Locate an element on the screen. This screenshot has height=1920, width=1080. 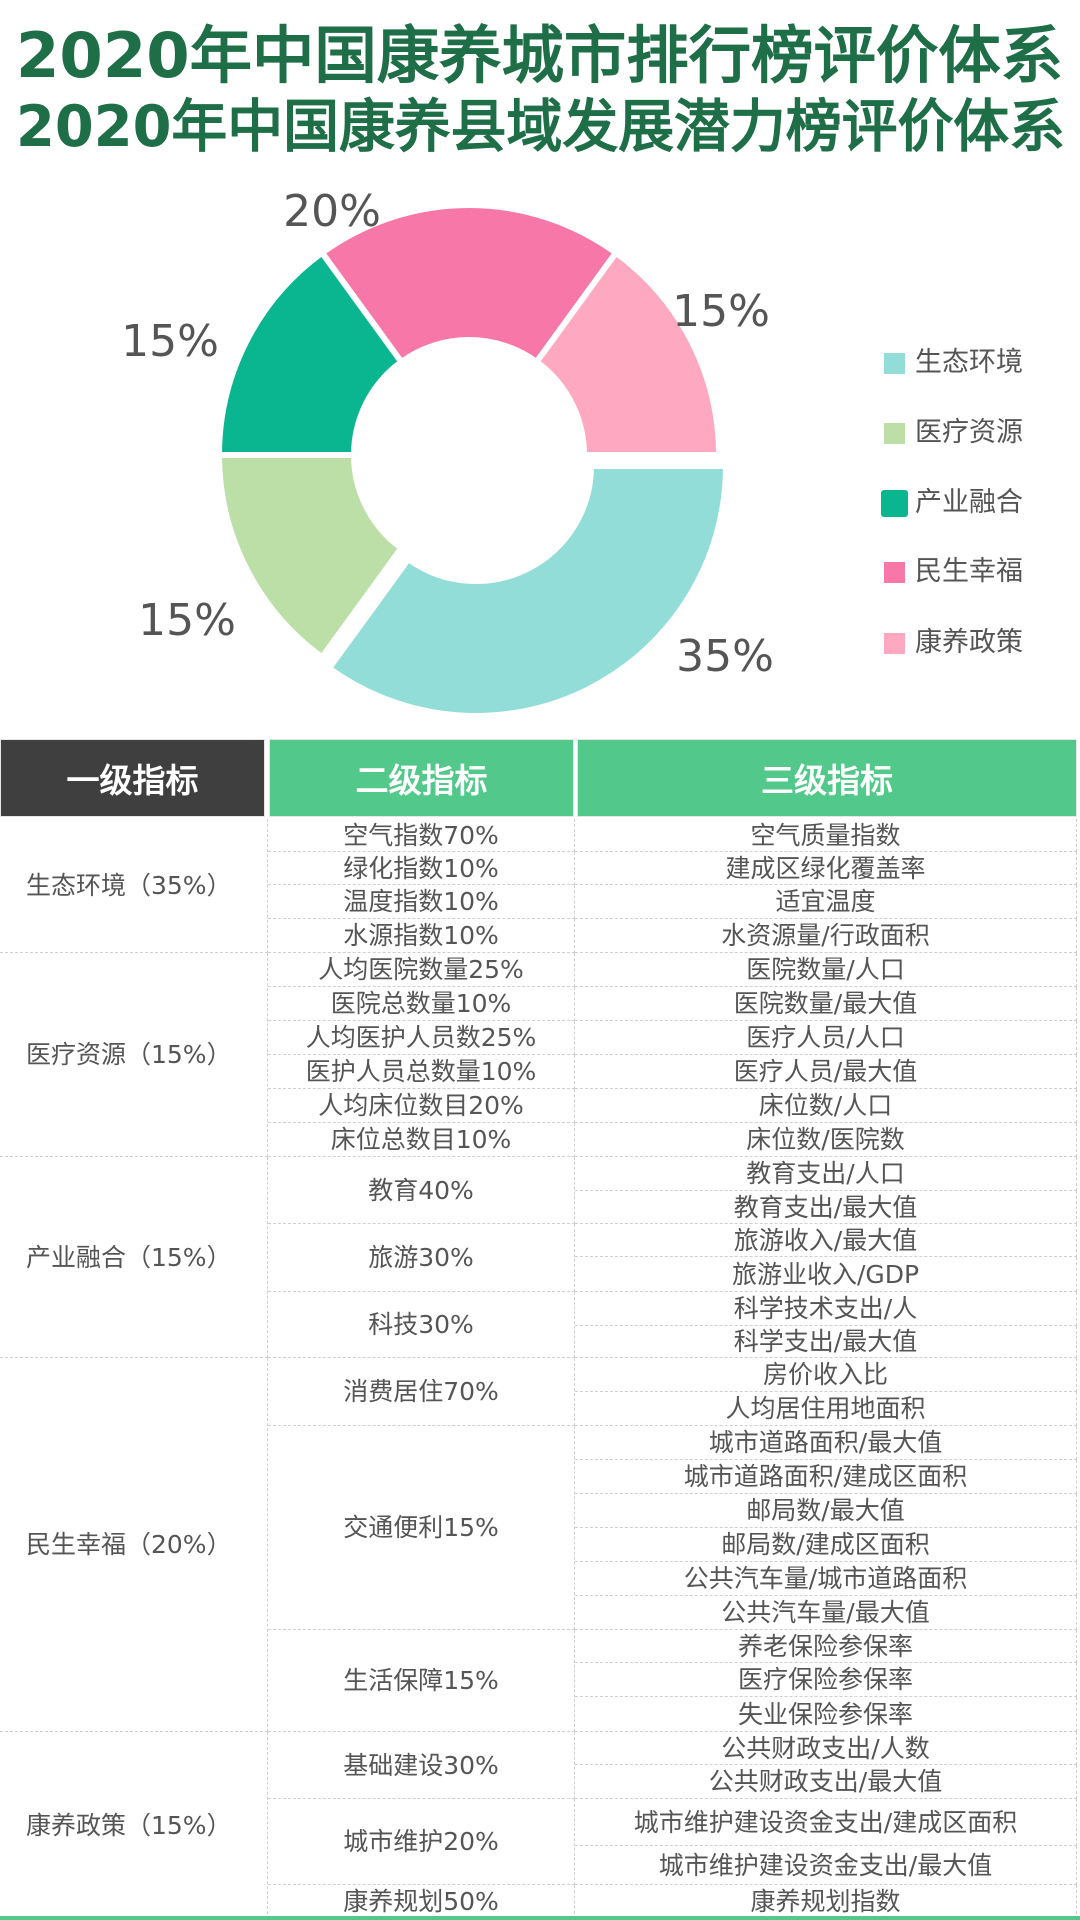
page-title: 2020年中国康养城市排行榜评价体系 2020年中国康养县域发展潜力榜评价体系 is located at coordinates (540, 89).